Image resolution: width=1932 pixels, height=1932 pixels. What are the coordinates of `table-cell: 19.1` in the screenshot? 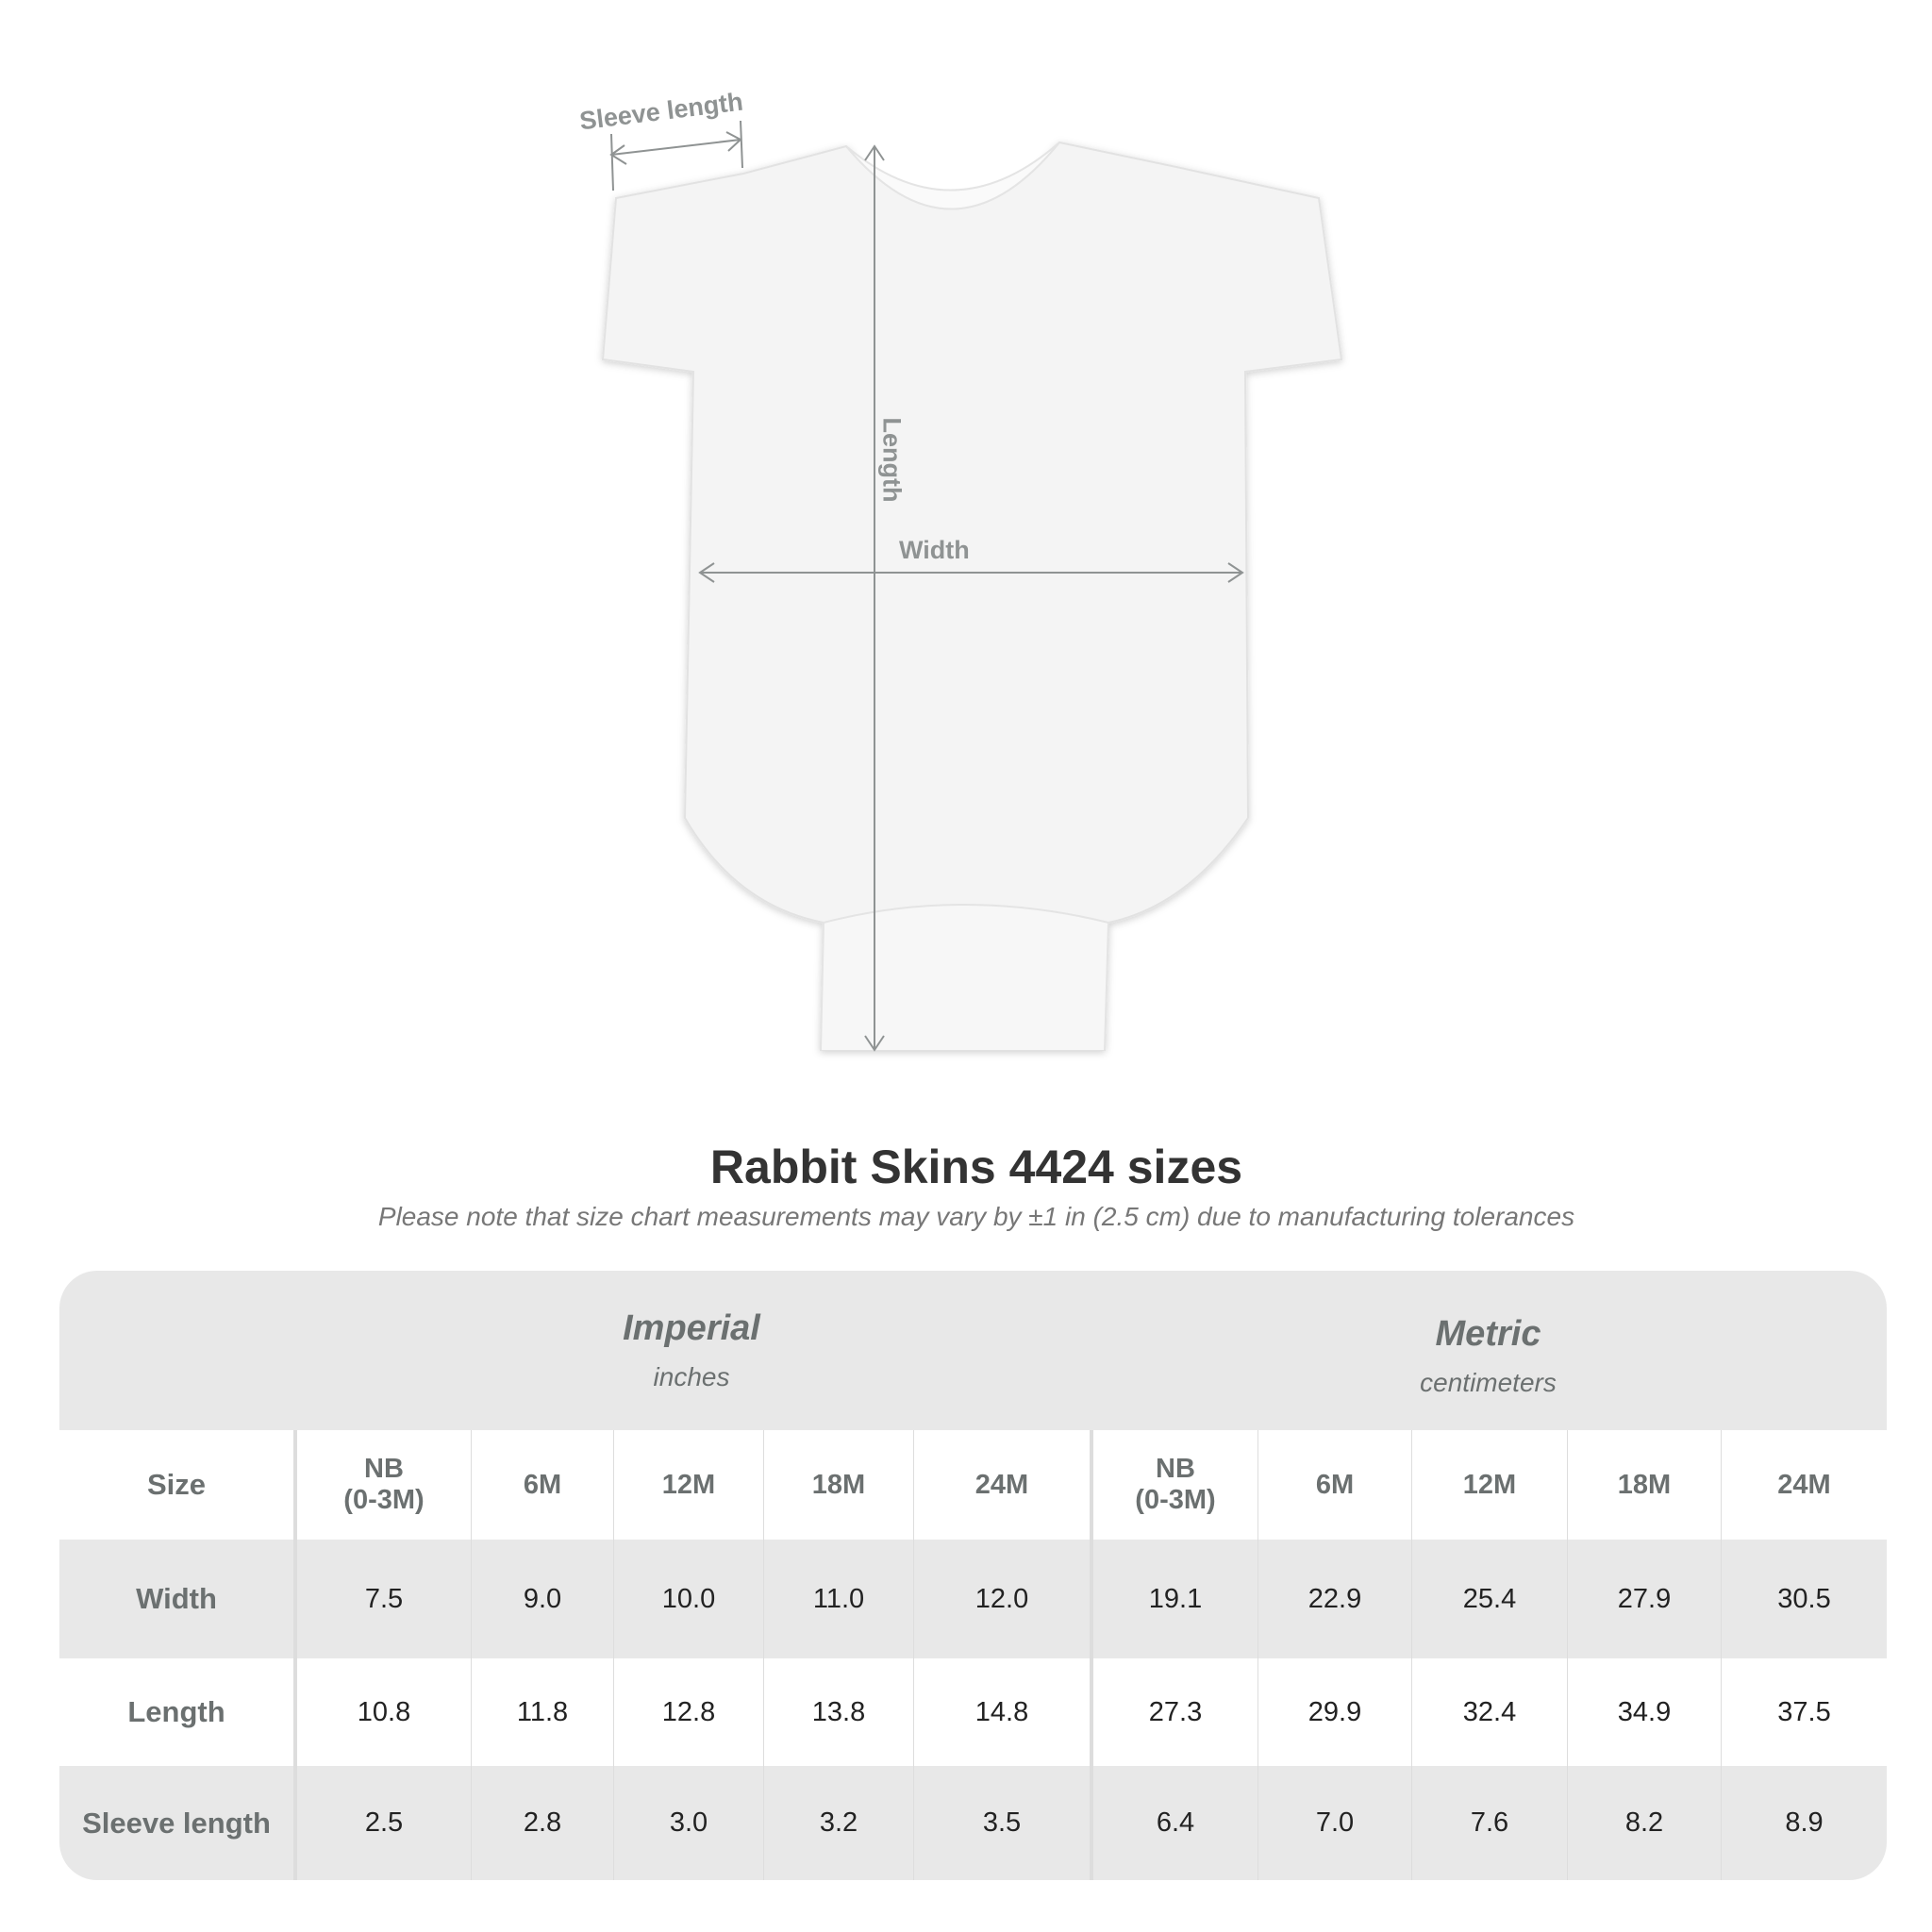 It's located at (1174, 1599).